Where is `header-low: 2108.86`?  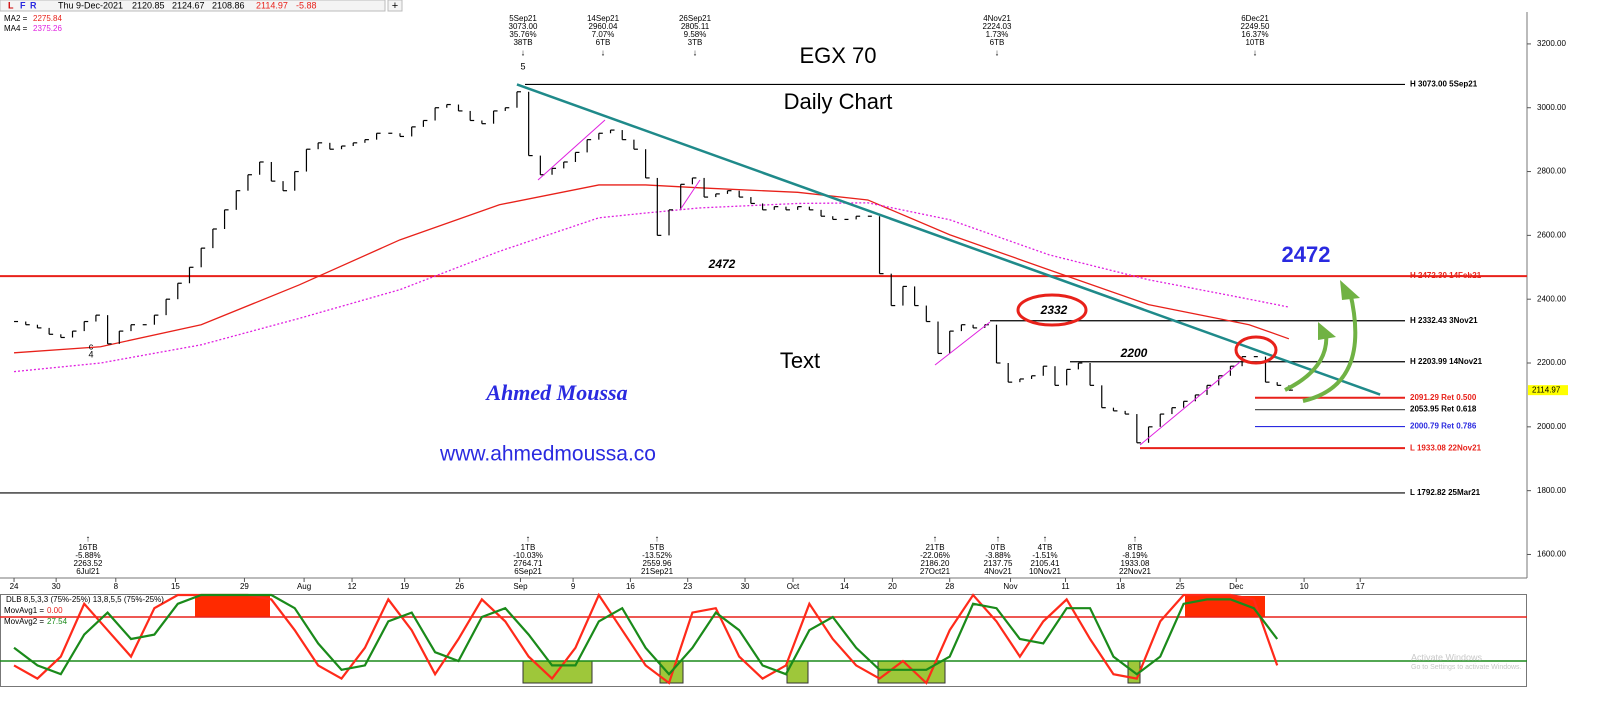 header-low: 2108.86 is located at coordinates (228, 5).